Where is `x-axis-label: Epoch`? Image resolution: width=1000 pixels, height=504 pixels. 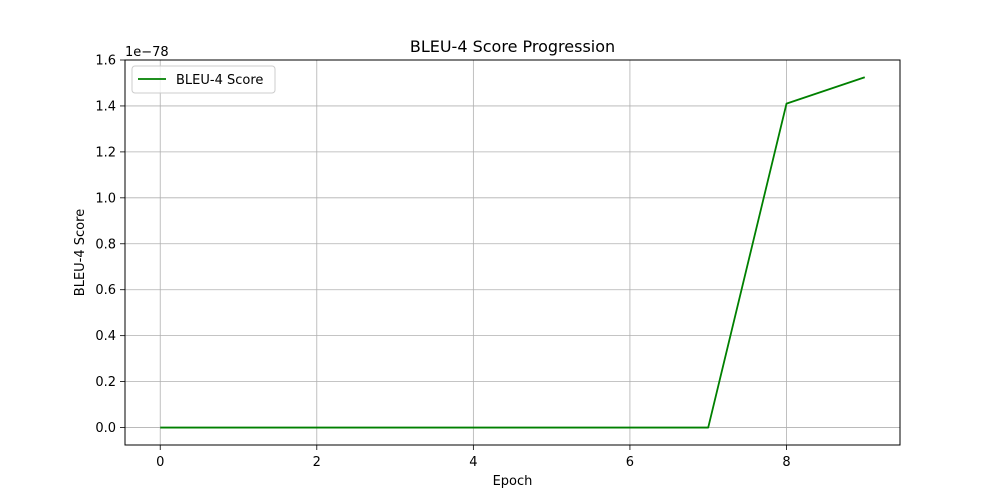 x-axis-label: Epoch is located at coordinates (513, 481).